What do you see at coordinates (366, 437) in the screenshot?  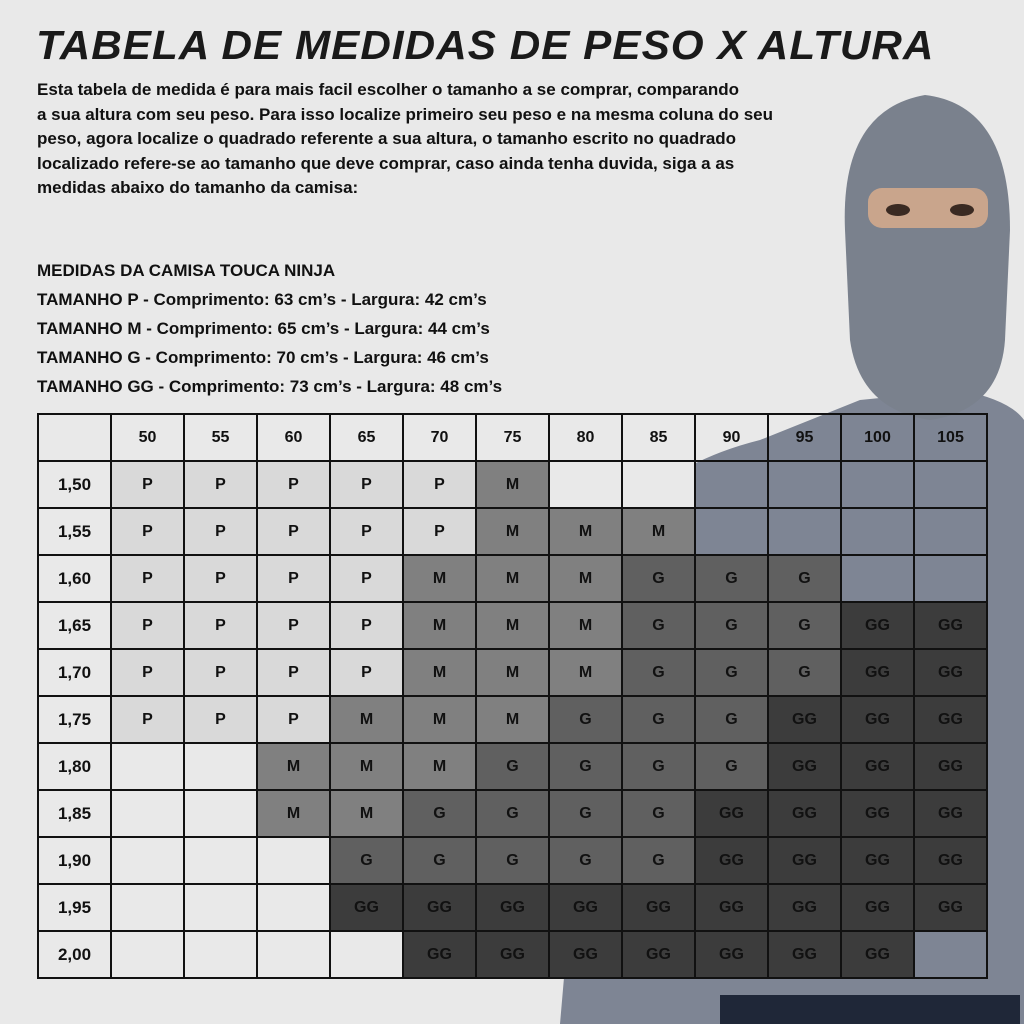 I see `weight-header: 65` at bounding box center [366, 437].